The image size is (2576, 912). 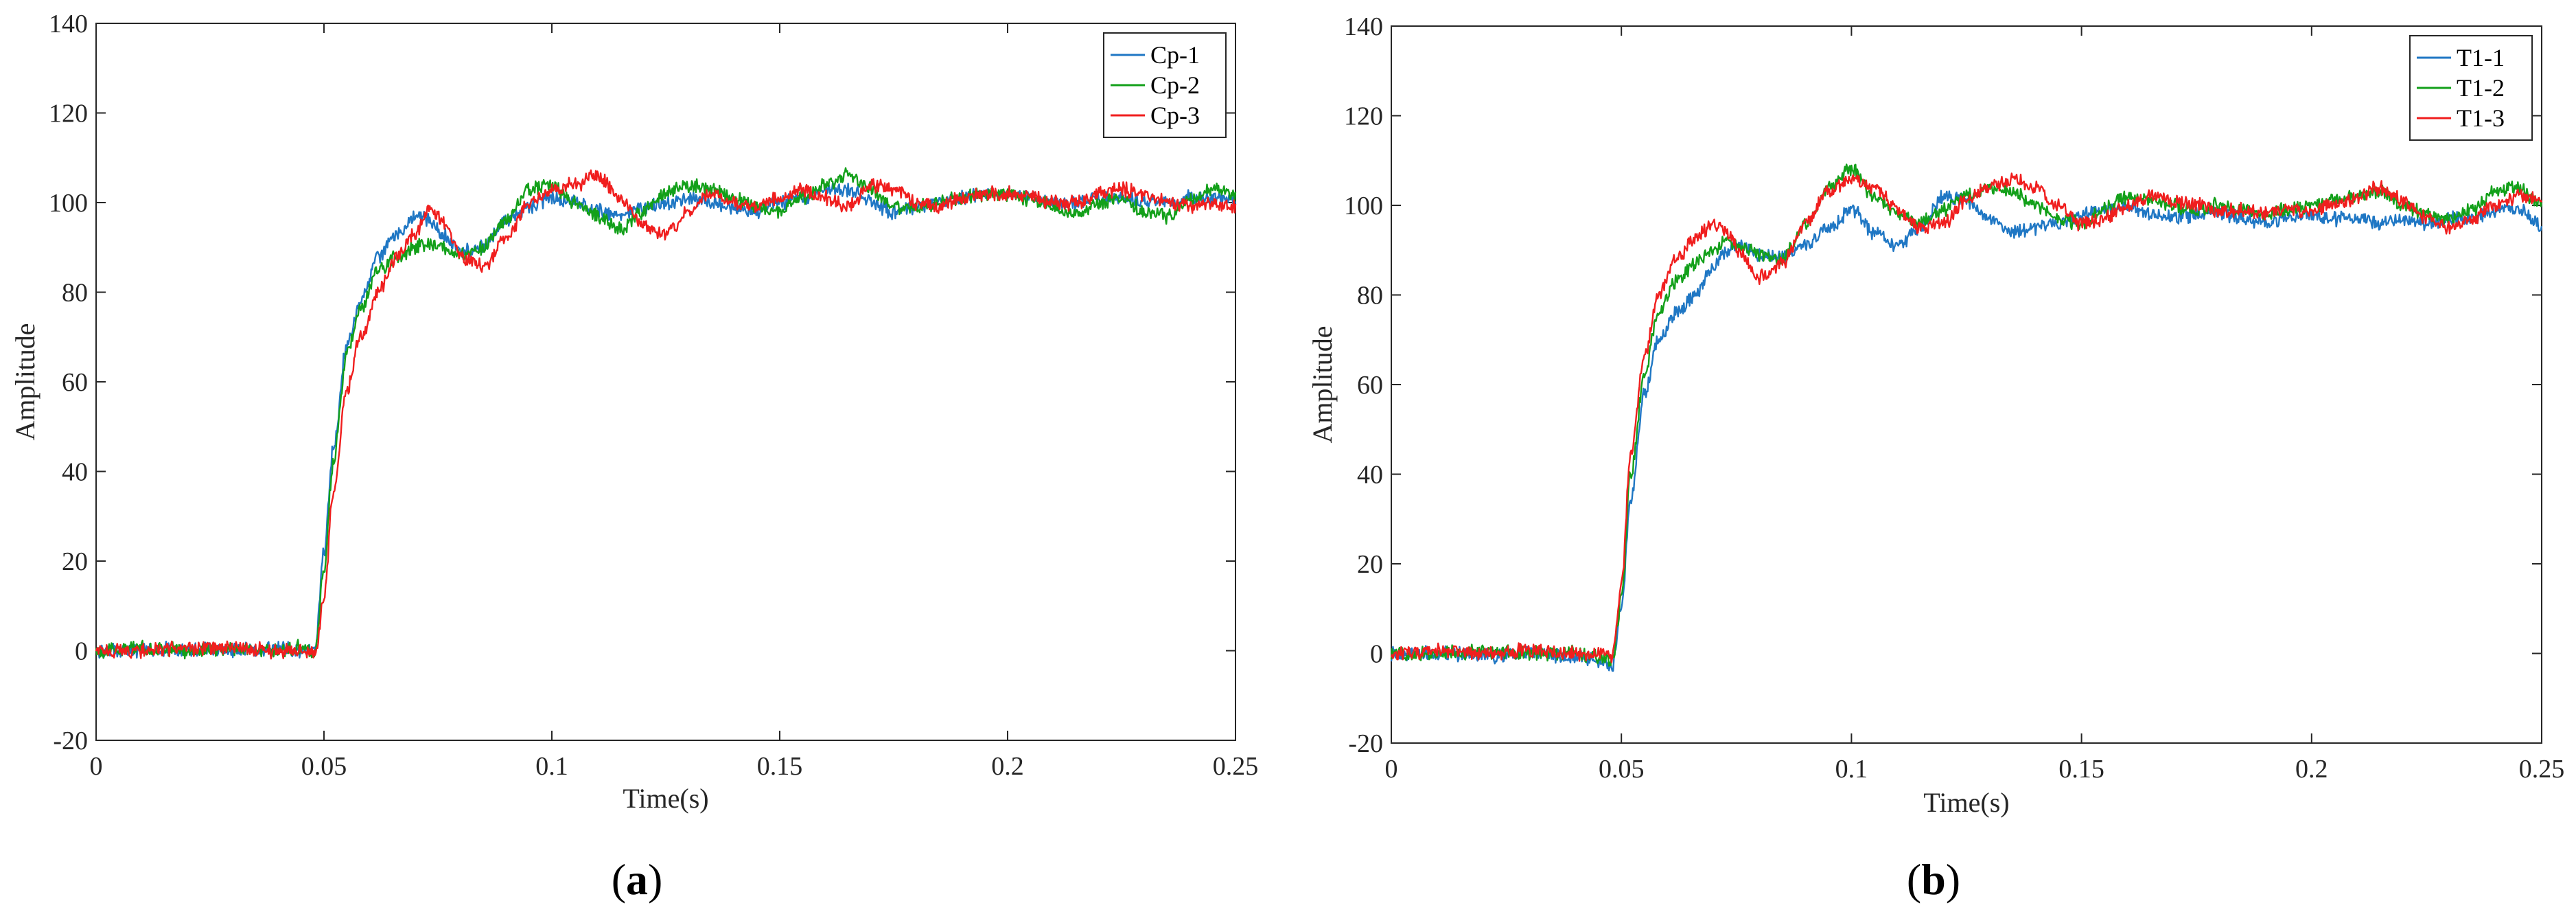 I want to click on legend-label: T1-1, so click(x=2481, y=58).